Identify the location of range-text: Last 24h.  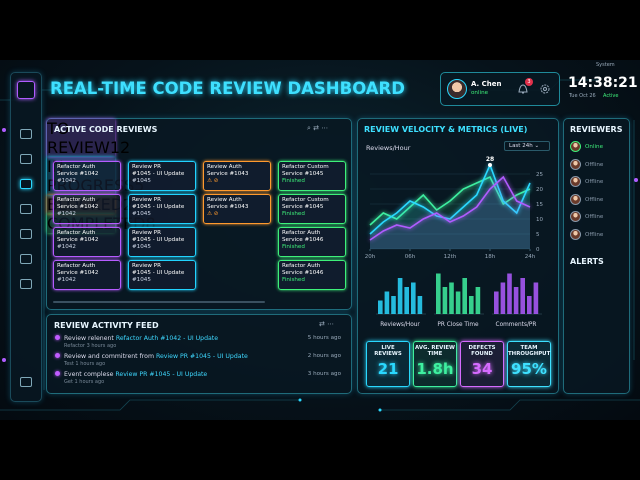
(521, 146).